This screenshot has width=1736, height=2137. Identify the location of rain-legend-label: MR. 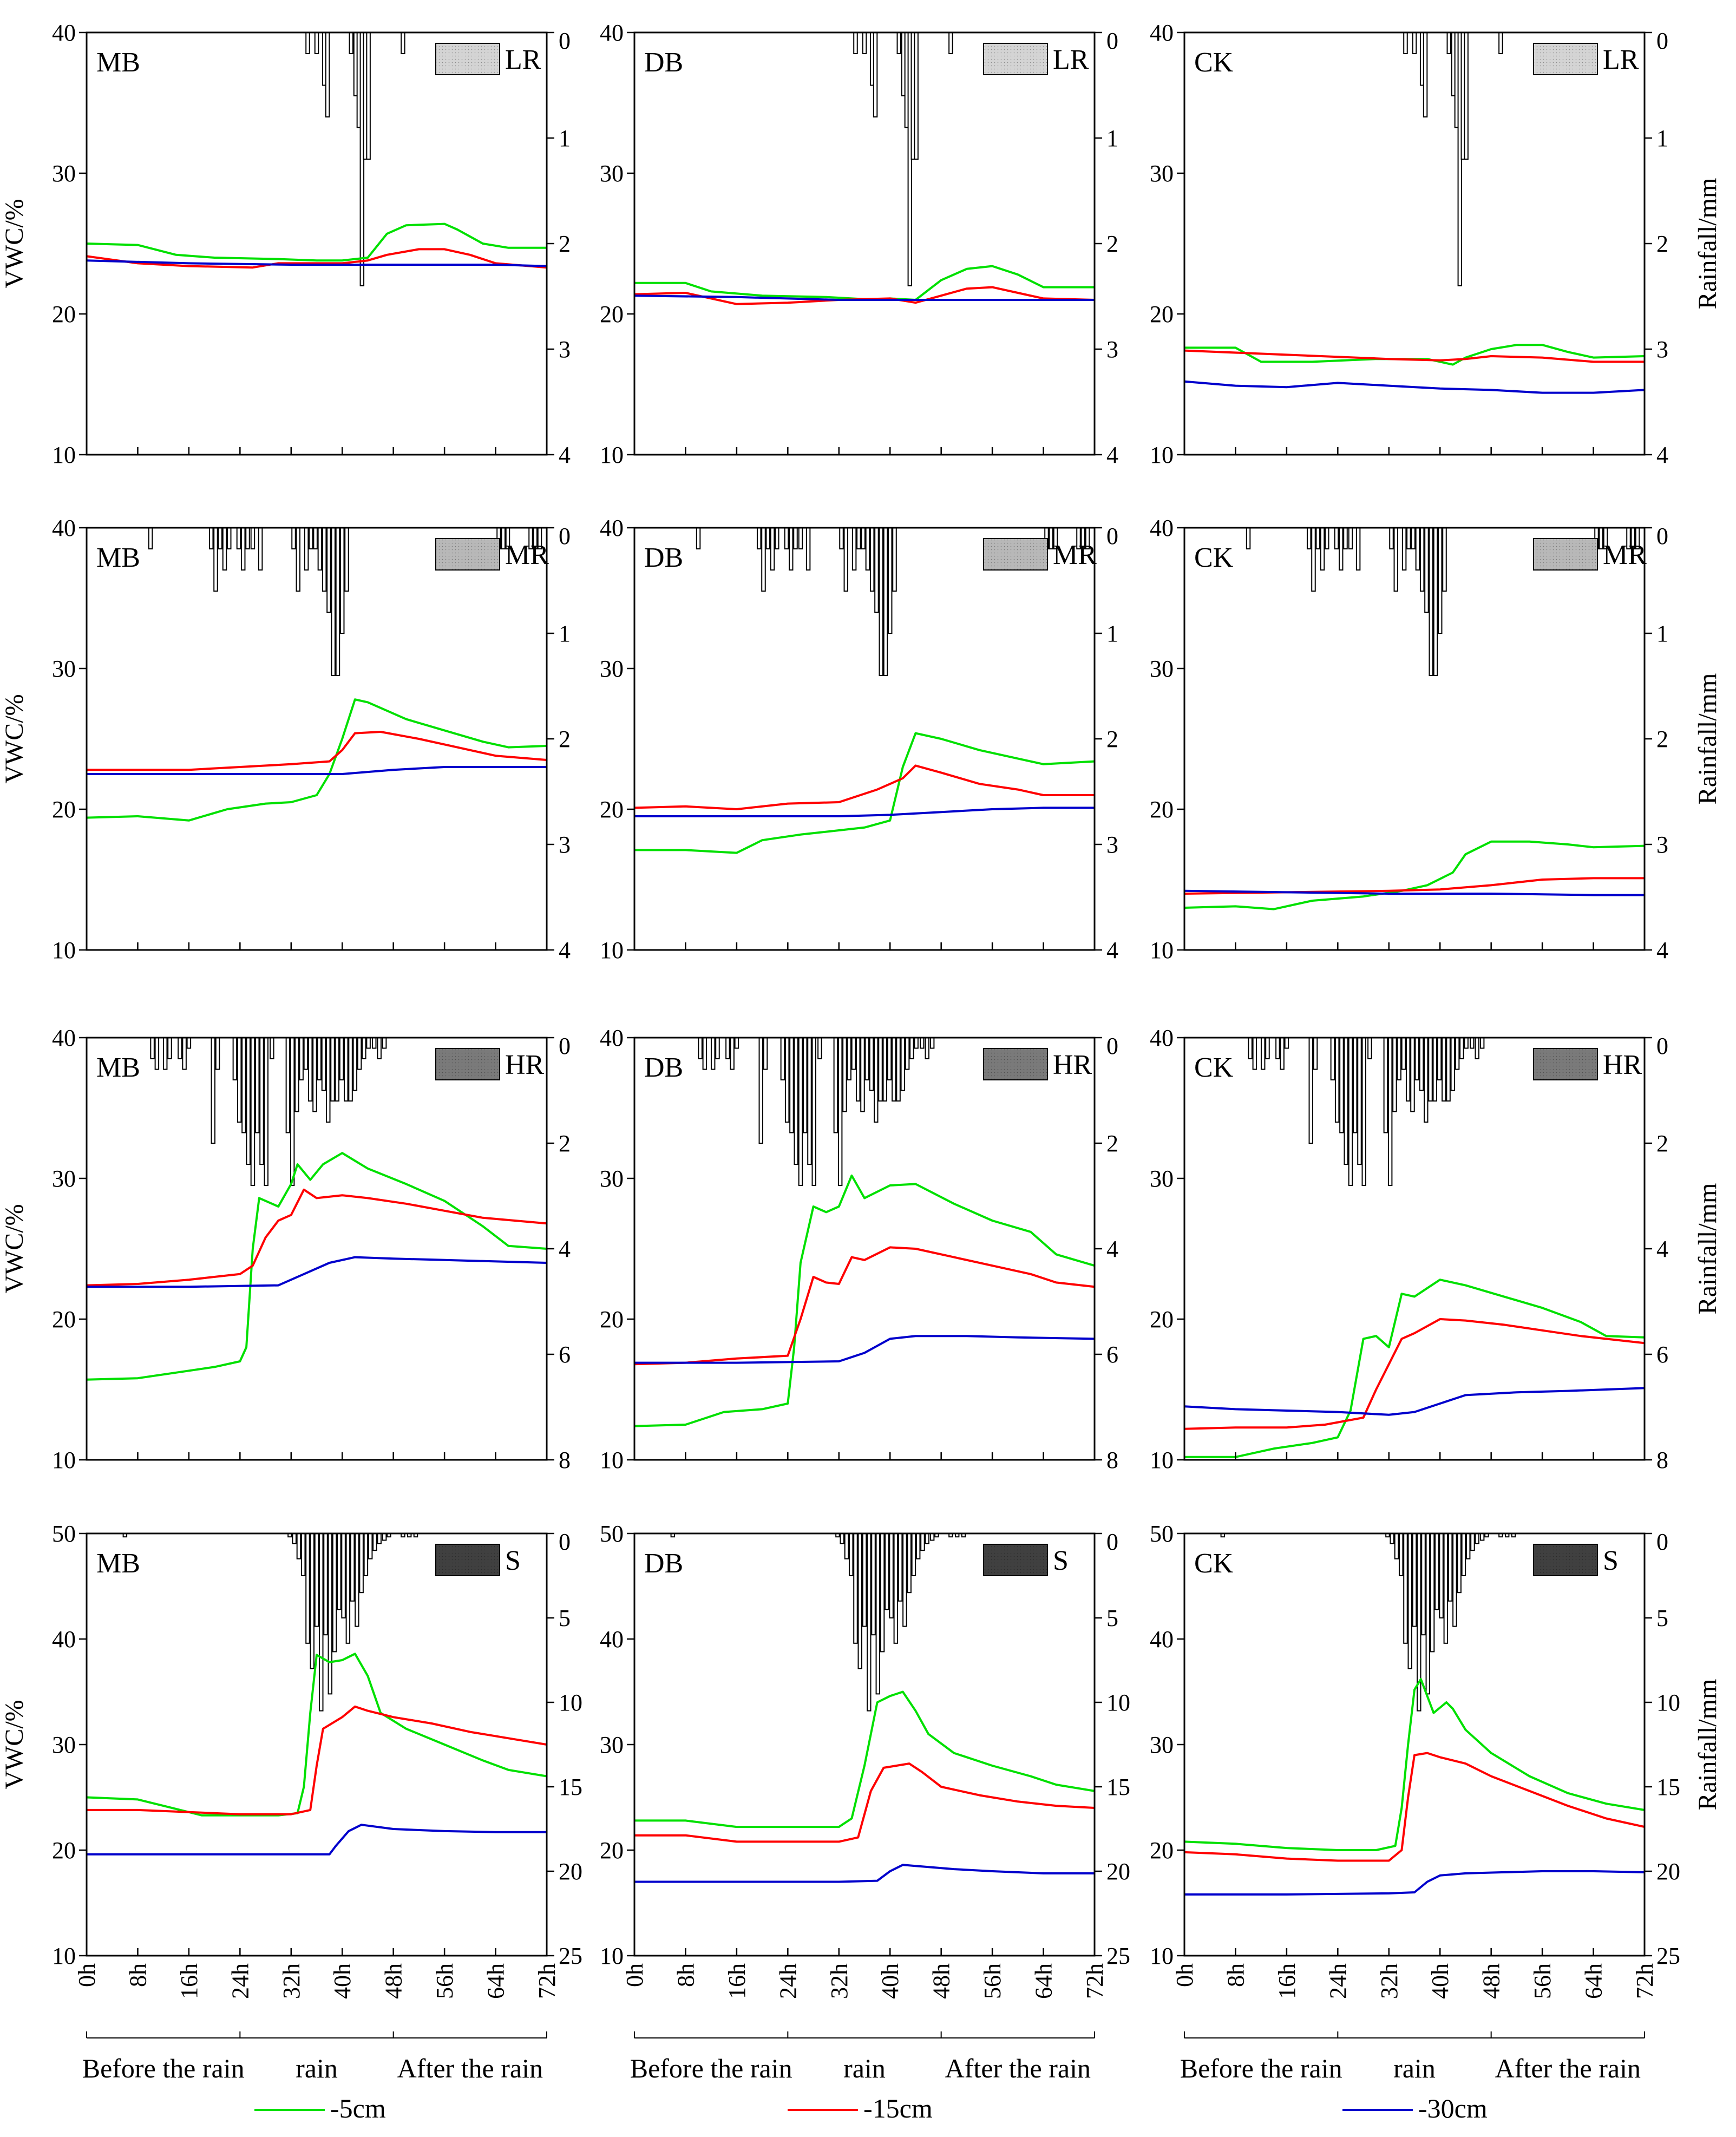
(527, 555).